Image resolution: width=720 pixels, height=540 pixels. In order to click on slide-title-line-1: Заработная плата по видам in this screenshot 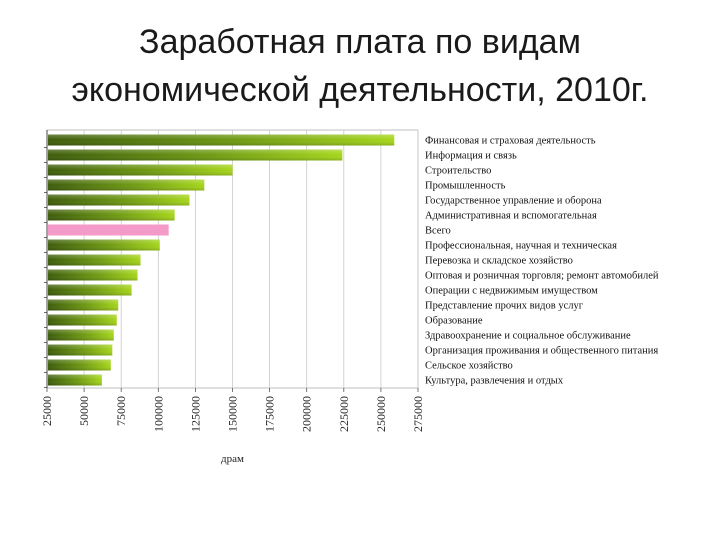, I will do `click(360, 42)`.